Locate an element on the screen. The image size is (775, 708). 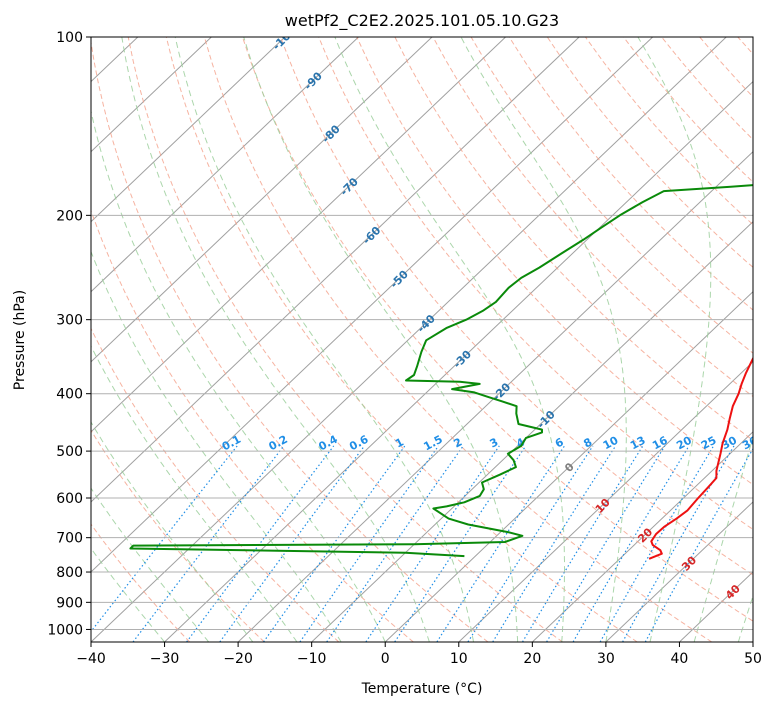
x-tick-label: 50 is located at coordinates (753, 659).